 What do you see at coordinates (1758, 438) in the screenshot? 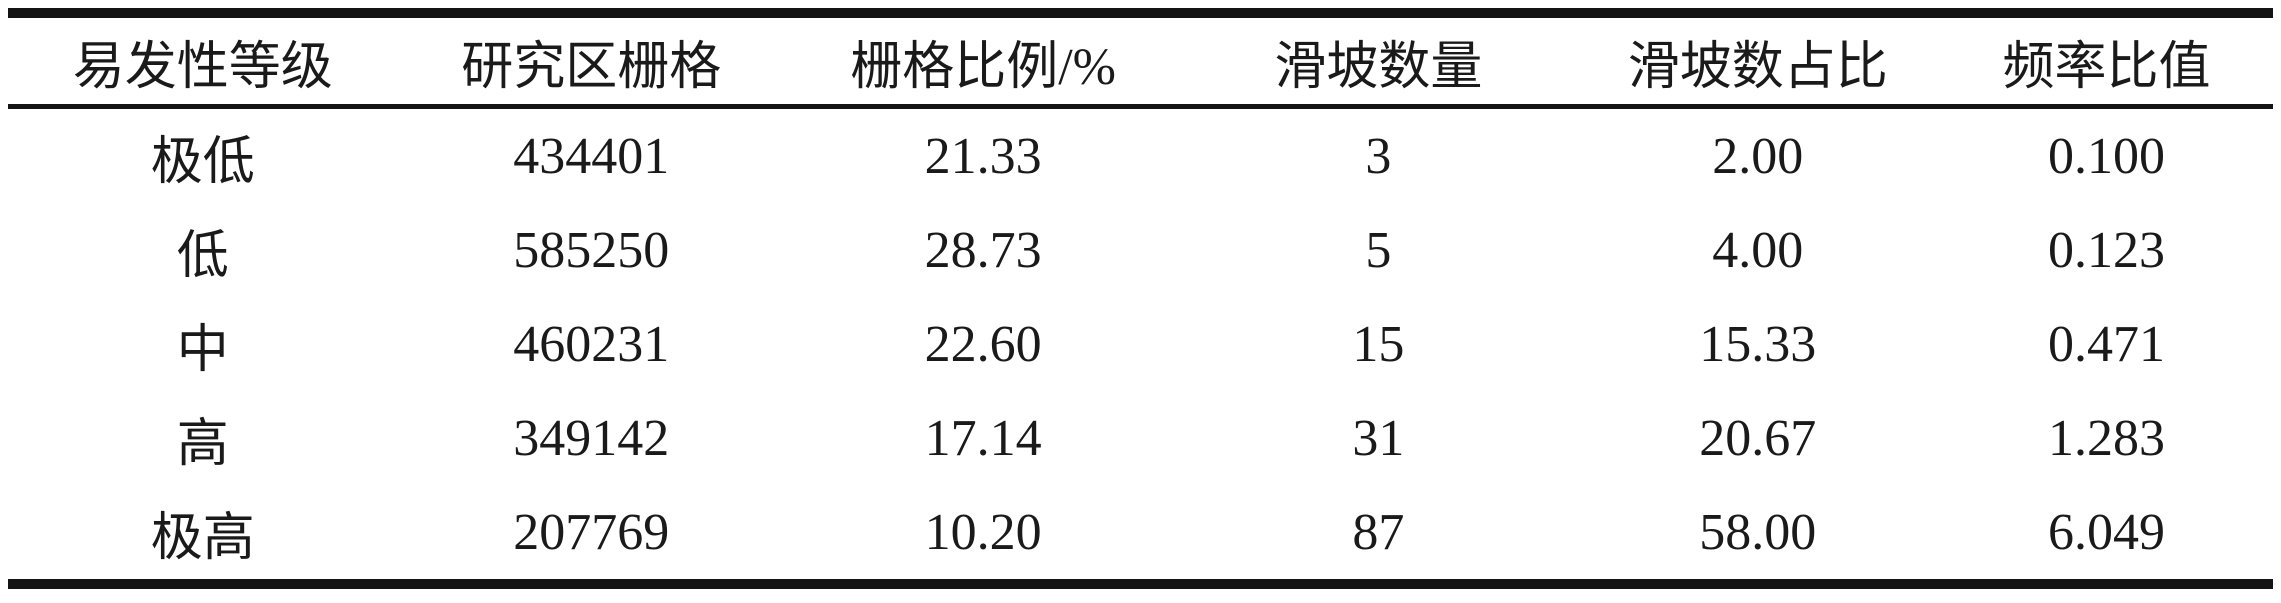
I see `table-cell: 20.67` at bounding box center [1758, 438].